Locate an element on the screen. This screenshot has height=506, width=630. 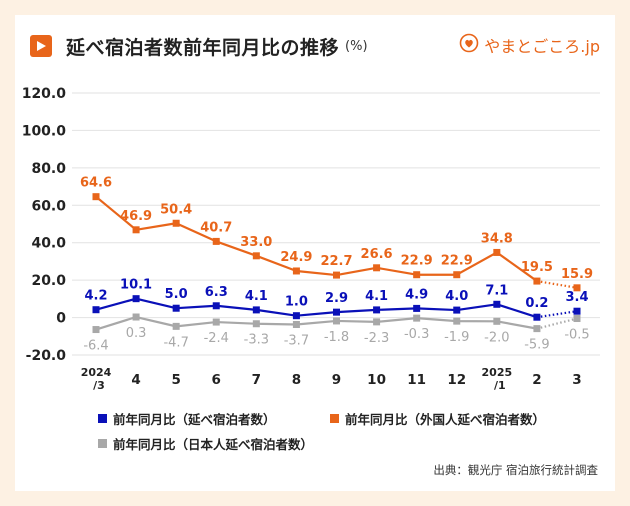
series-line-dotted-foreign is located at coordinates (557, 284).